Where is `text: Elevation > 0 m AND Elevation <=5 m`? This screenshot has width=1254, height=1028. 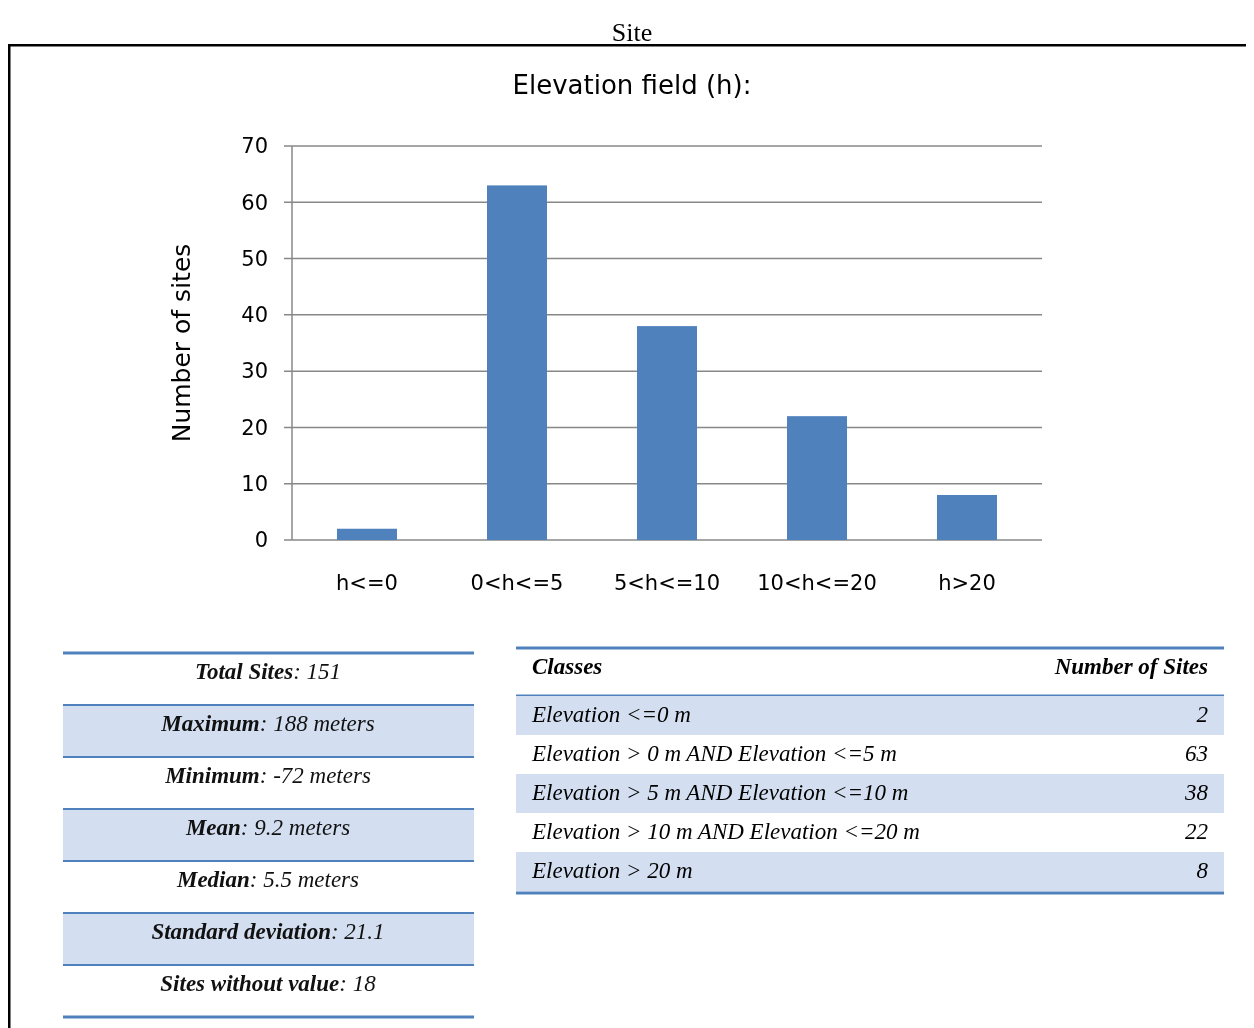 text: Elevation > 0 m AND Elevation <=5 m is located at coordinates (714, 753).